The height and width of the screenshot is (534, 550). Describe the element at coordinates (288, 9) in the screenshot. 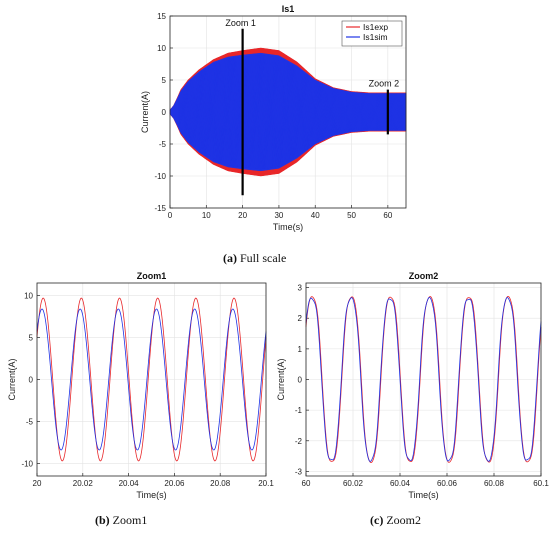

I see `chart-title: Is1` at that location.